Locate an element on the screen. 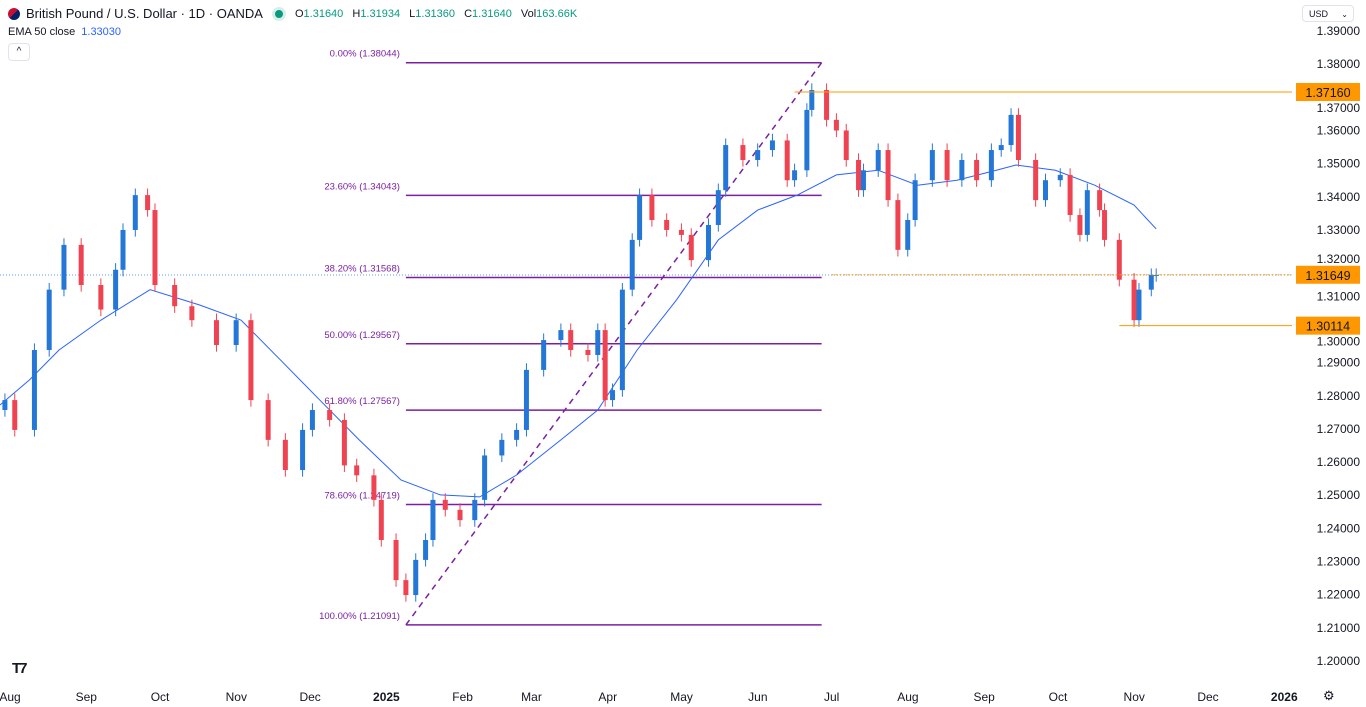 The width and height of the screenshot is (1366, 707). price-level-badge is located at coordinates (1328, 274).